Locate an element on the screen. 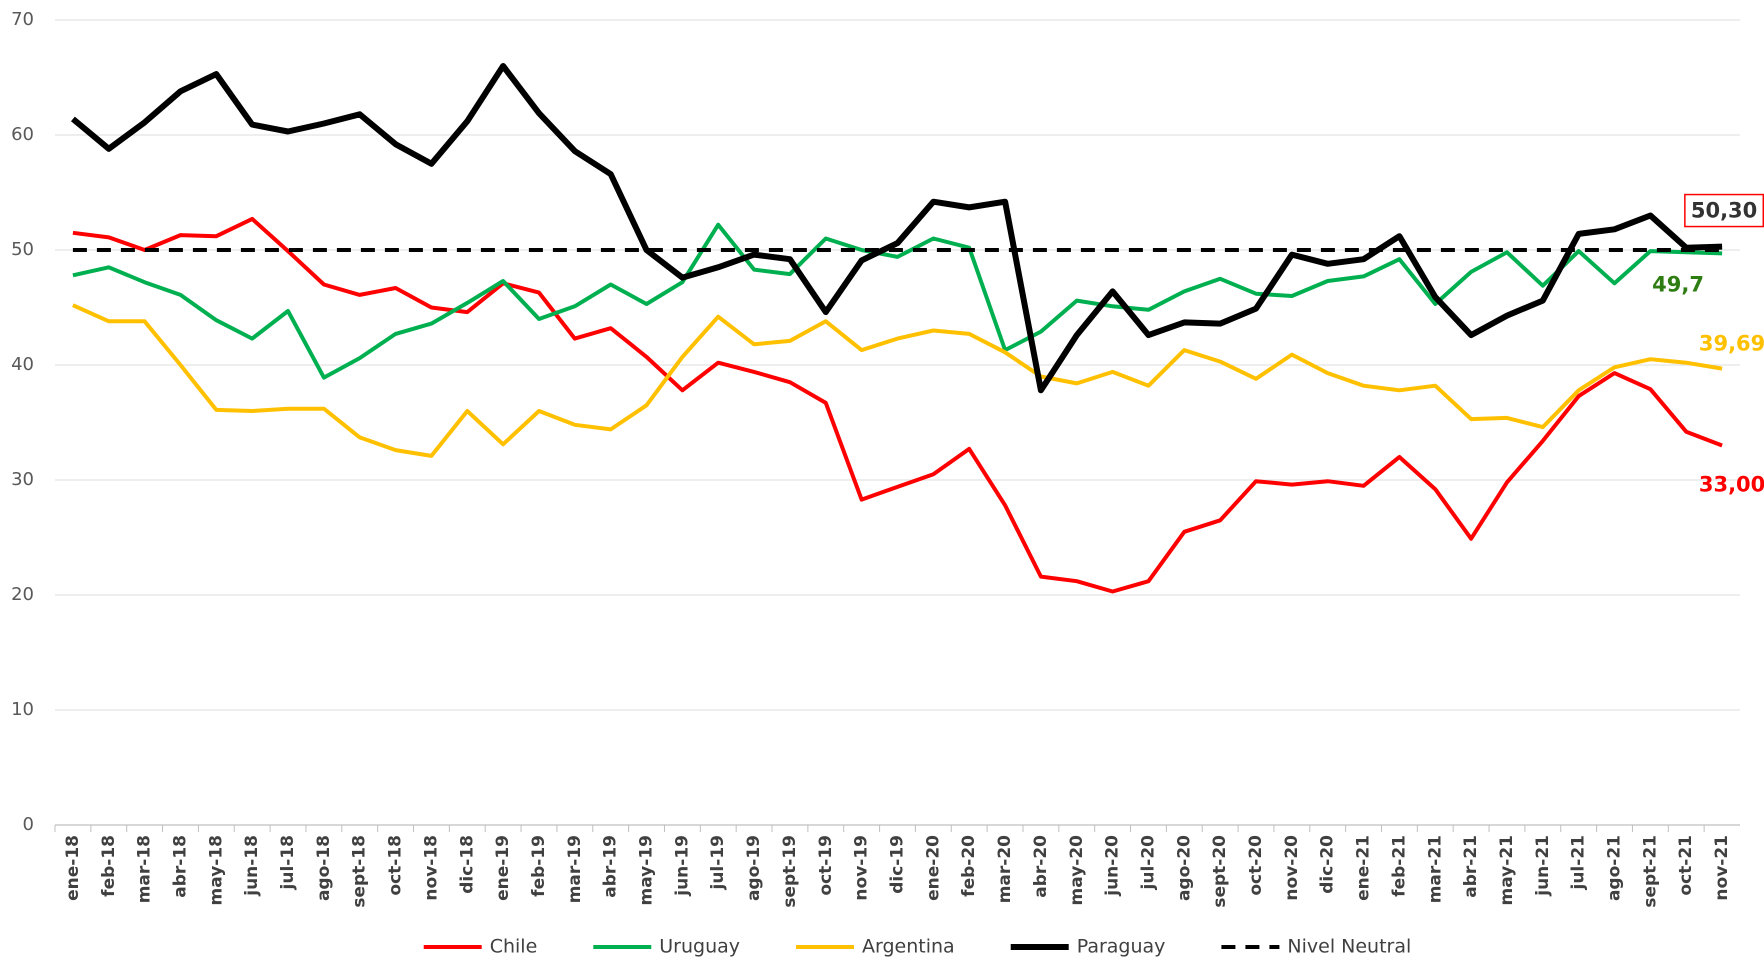  value-label: 50,30 is located at coordinates (1724, 211).